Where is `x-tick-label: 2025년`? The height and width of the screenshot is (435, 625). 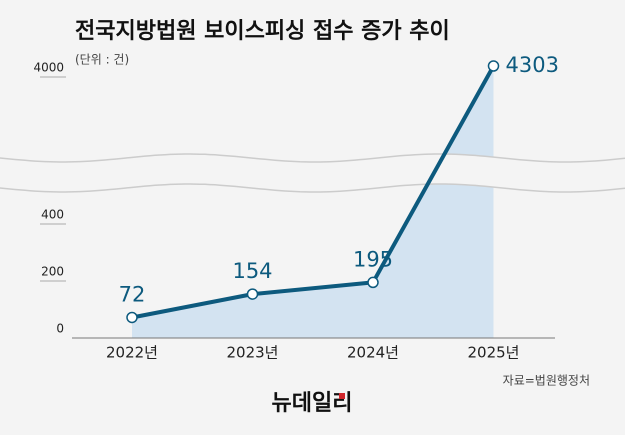
x-tick-label: 2025년 is located at coordinates (494, 353).